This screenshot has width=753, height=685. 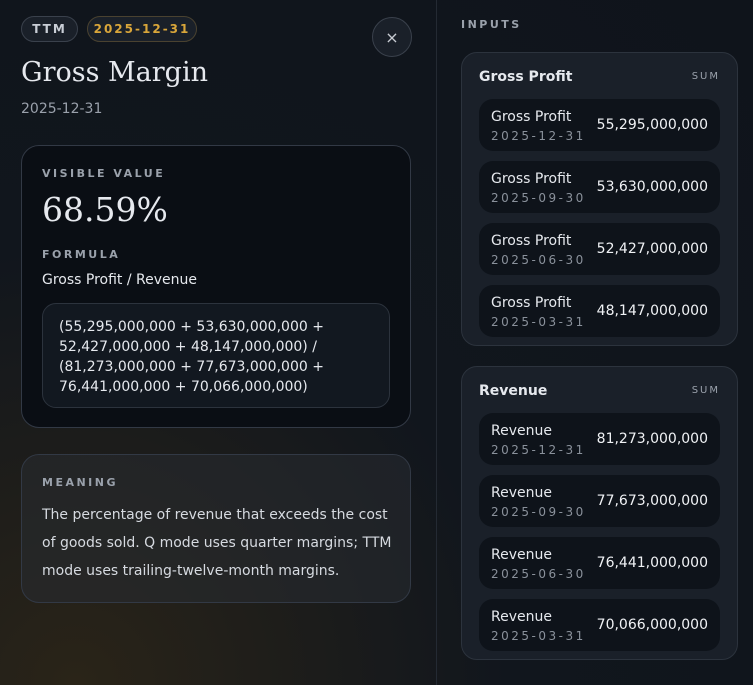 What do you see at coordinates (104, 173) in the screenshot?
I see `label: VISIBLE VALUE` at bounding box center [104, 173].